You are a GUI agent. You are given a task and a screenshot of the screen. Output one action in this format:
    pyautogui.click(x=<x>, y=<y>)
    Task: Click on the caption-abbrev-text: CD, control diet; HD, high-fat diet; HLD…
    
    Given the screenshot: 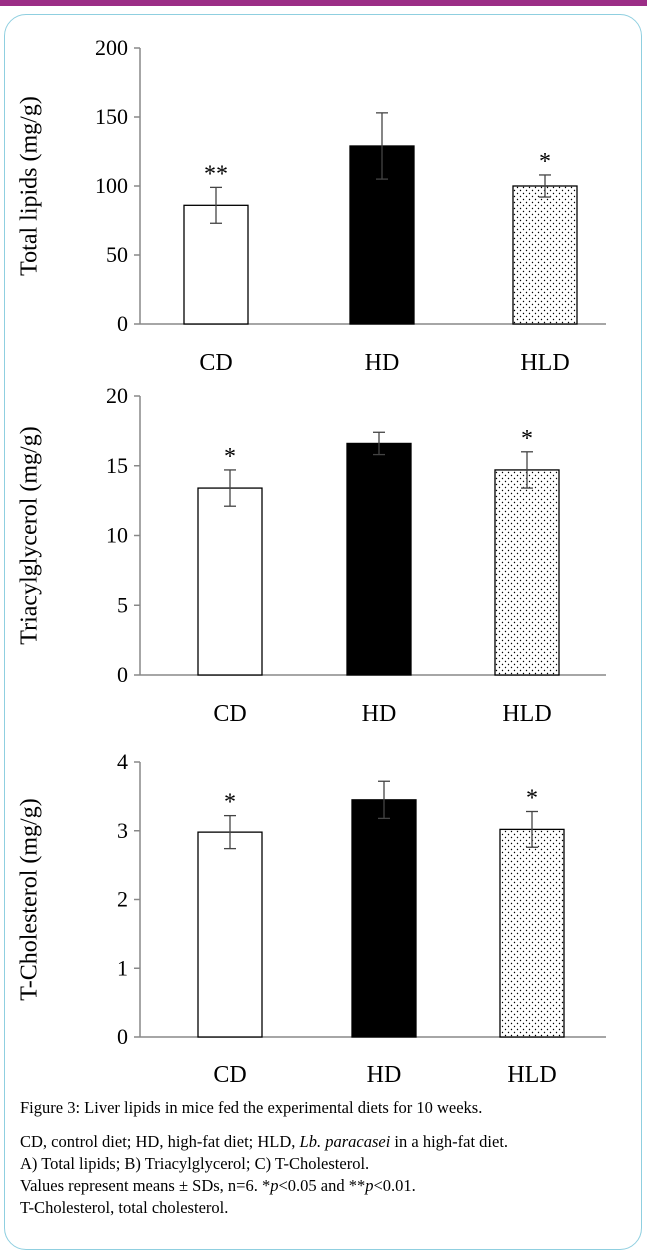 What is the action you would take?
    pyautogui.click(x=160, y=1141)
    